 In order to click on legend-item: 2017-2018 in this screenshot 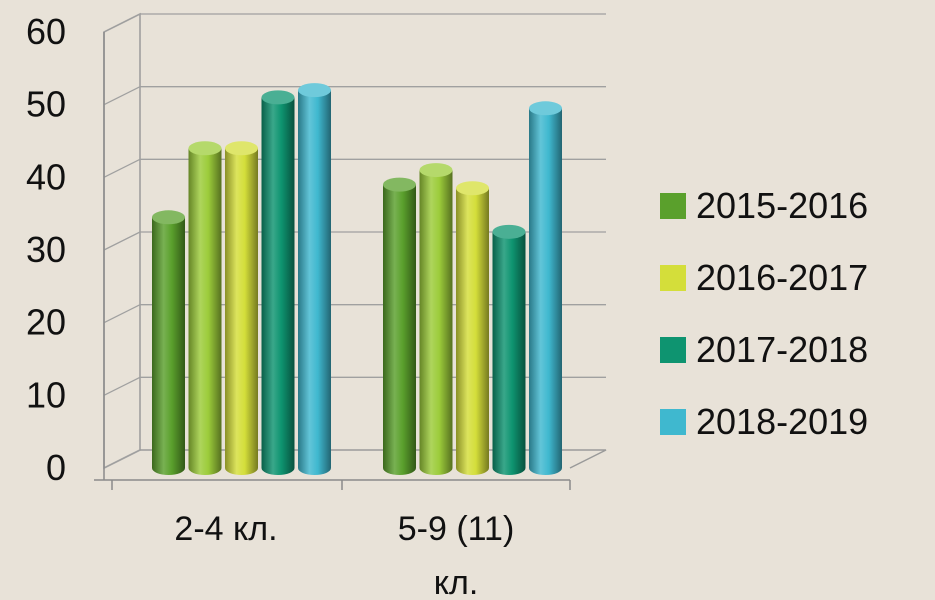, I will do `click(795, 350)`.